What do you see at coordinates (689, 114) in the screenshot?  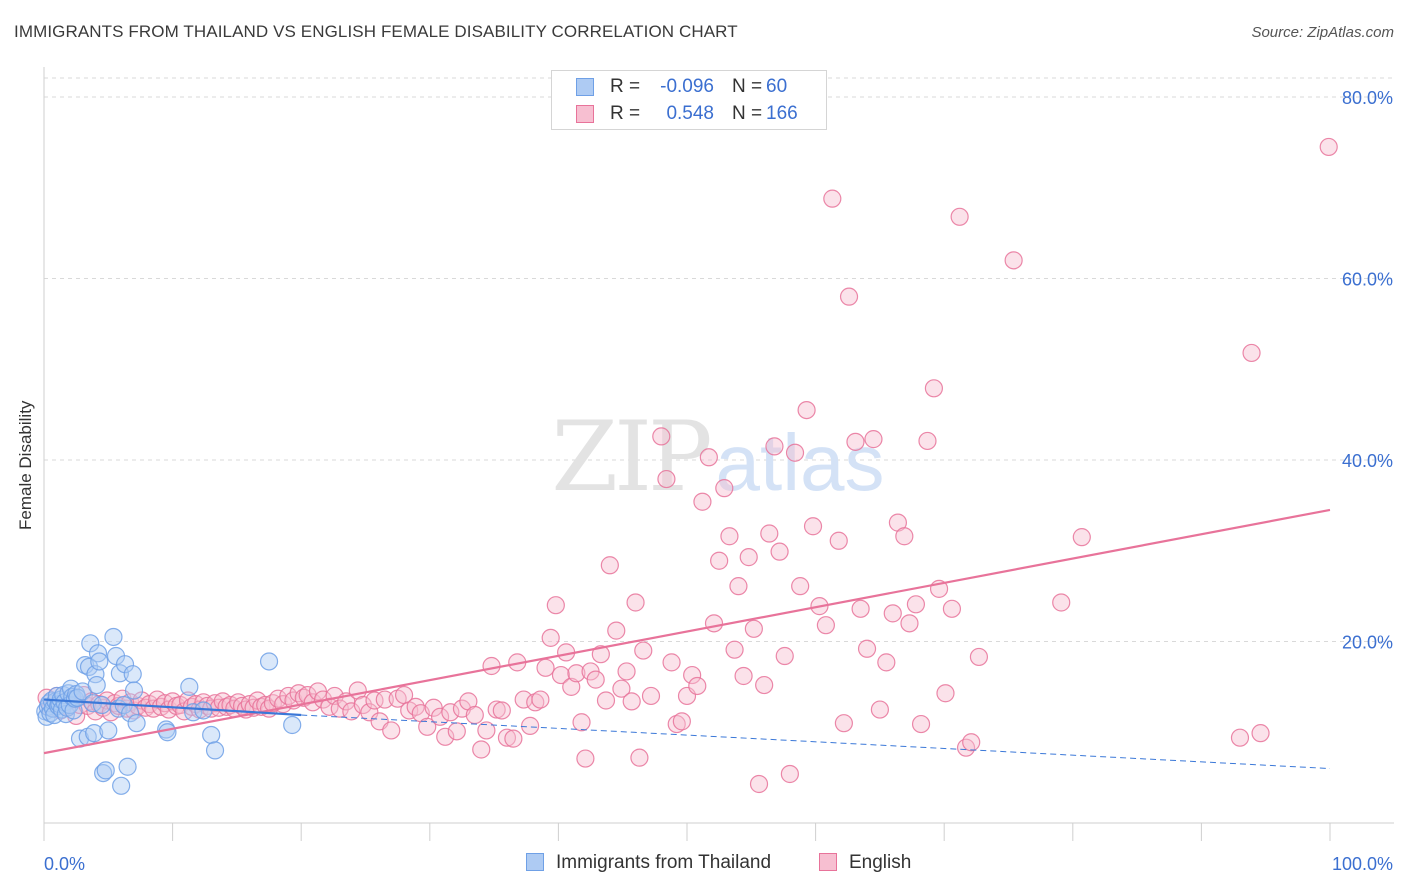 I see `legend-row-english: R = 0.548 N = 166` at bounding box center [689, 114].